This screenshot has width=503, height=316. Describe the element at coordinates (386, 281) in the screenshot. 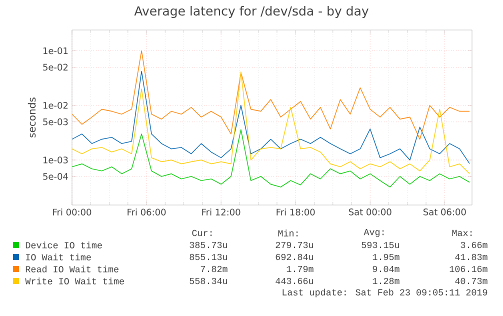

I see `text: 1.28m` at that location.